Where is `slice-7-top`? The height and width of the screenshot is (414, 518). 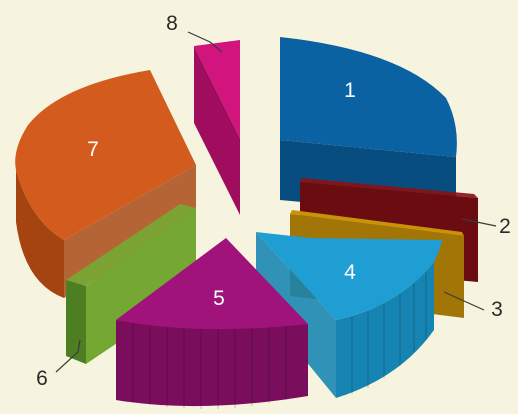
slice-7-top is located at coordinates (106, 155).